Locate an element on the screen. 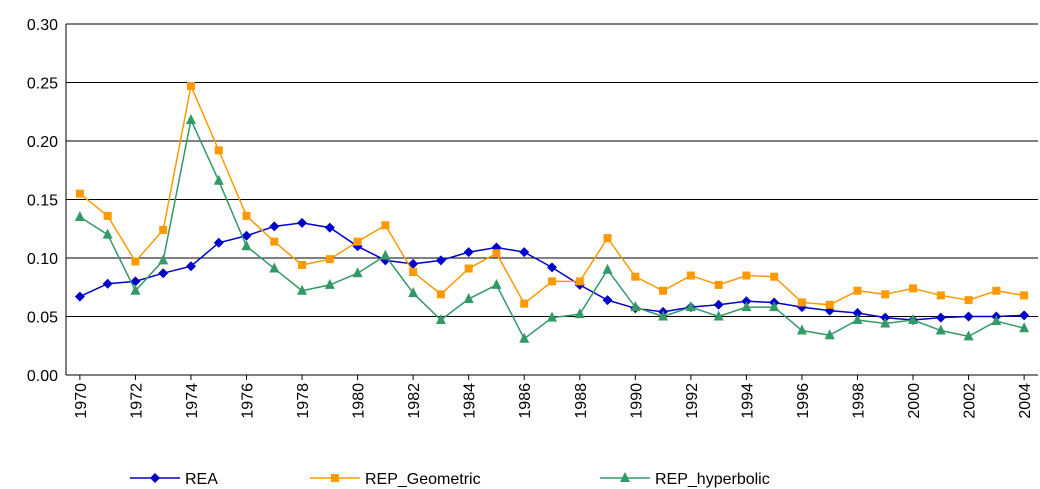  y-tick-label: 0.20 is located at coordinates (42, 142).